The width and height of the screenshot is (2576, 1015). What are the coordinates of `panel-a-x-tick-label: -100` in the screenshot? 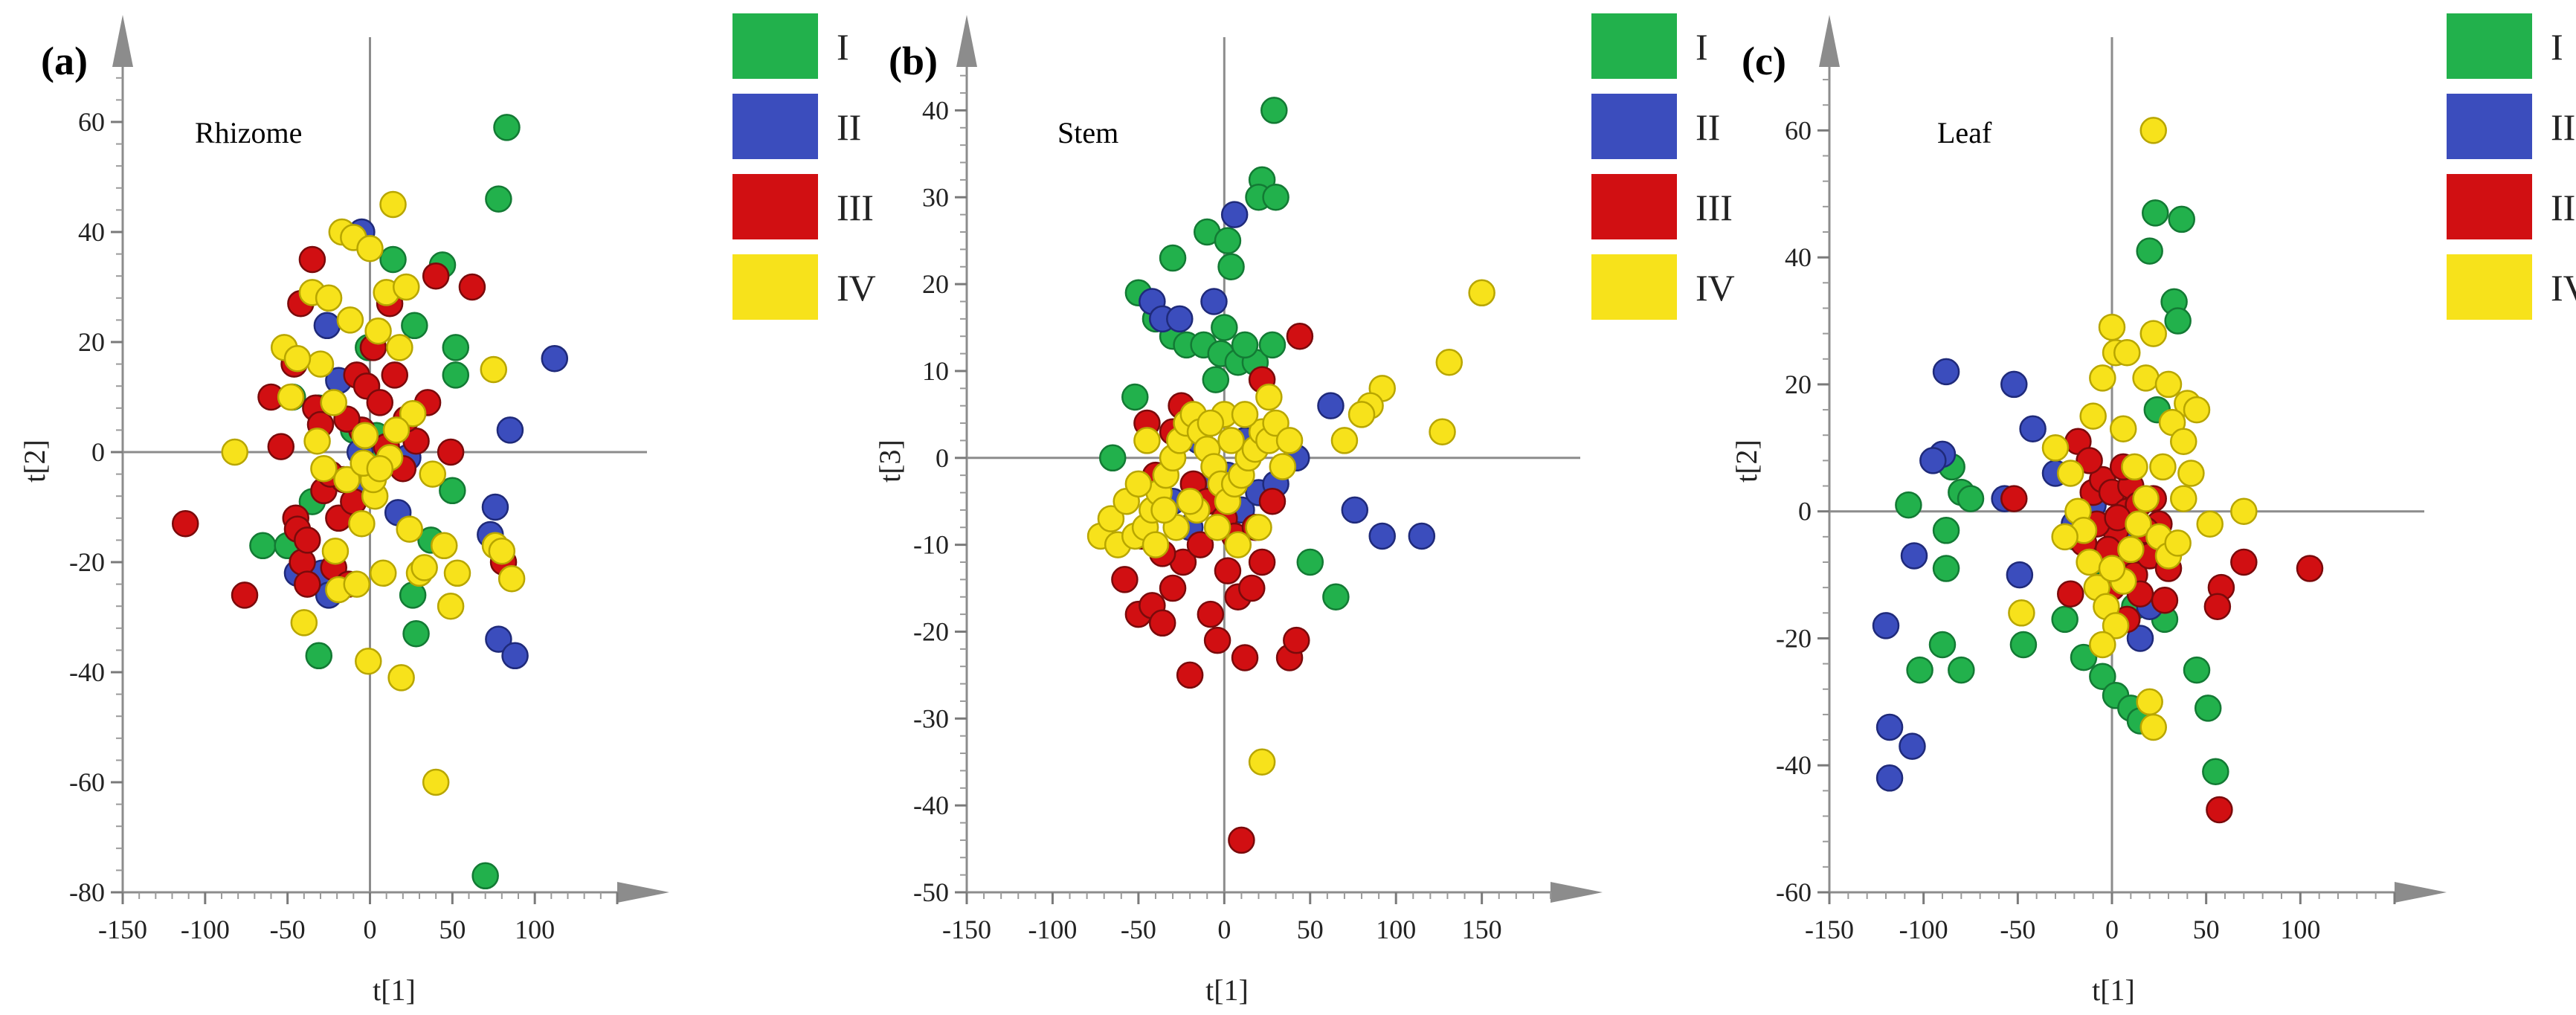 It's located at (205, 930).